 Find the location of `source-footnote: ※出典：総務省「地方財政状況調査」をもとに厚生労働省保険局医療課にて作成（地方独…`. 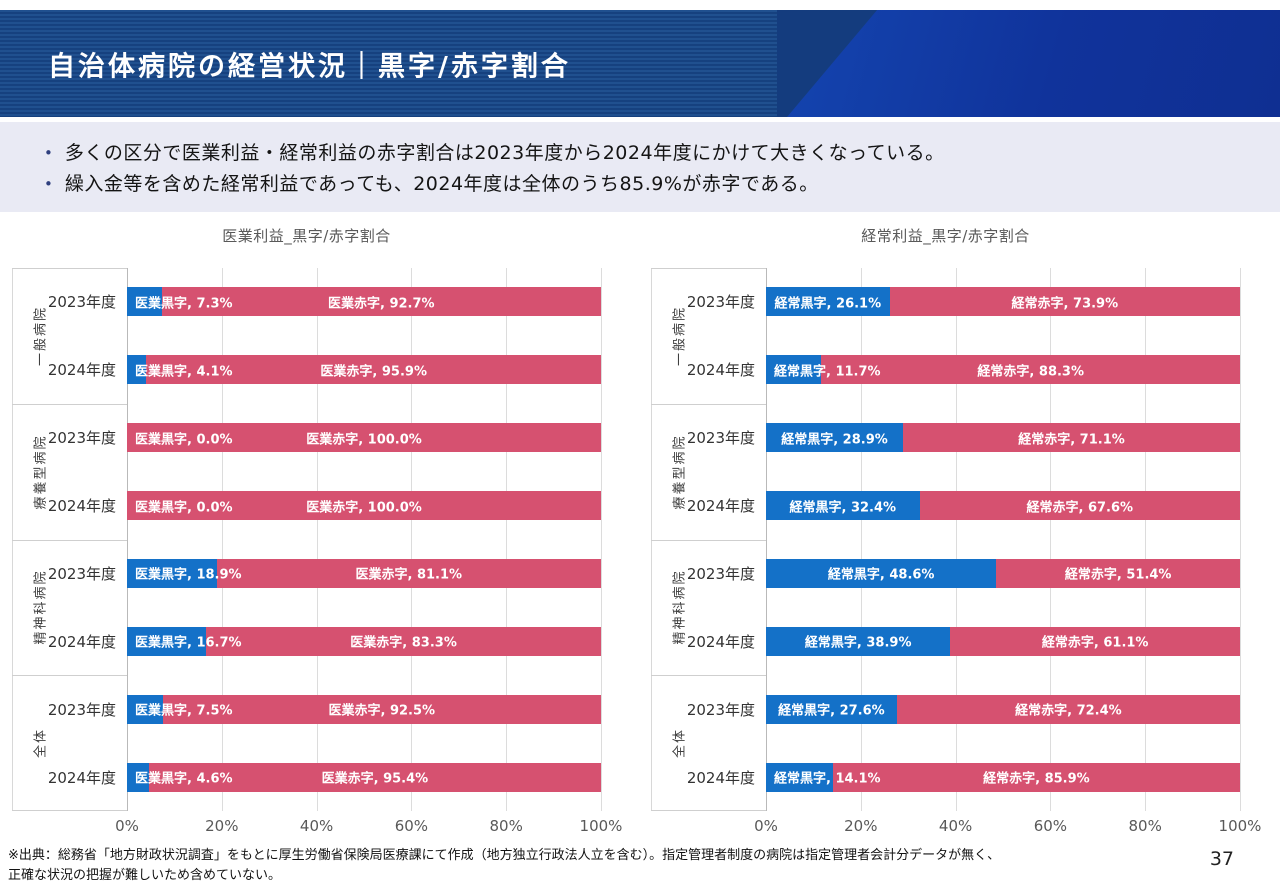

source-footnote: ※出典：総務省「地方財政状況調査」をもとに厚生労働省保険局医療課にて作成（地方独… is located at coordinates (583, 866).